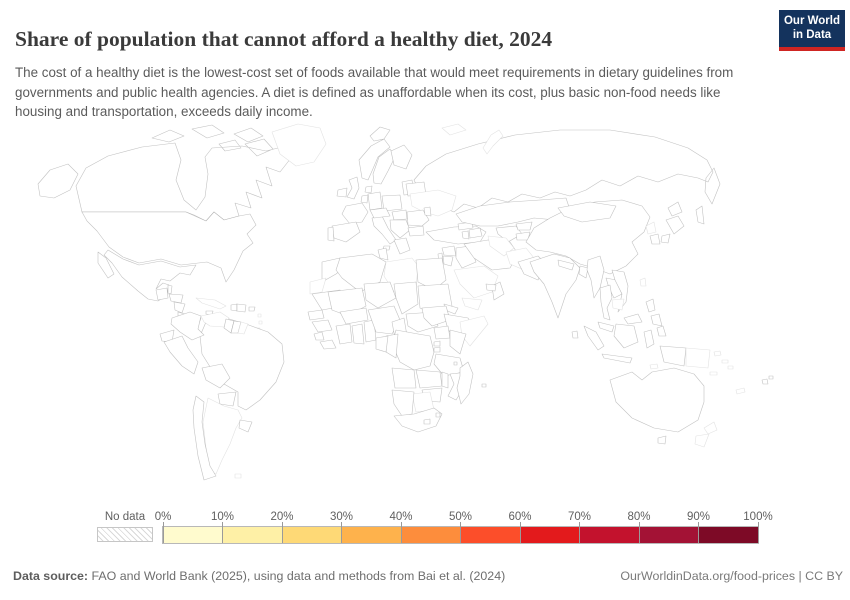 Image resolution: width=850 pixels, height=600 pixels. Describe the element at coordinates (353, 188) in the screenshot. I see `country-united-kingdom` at that location.